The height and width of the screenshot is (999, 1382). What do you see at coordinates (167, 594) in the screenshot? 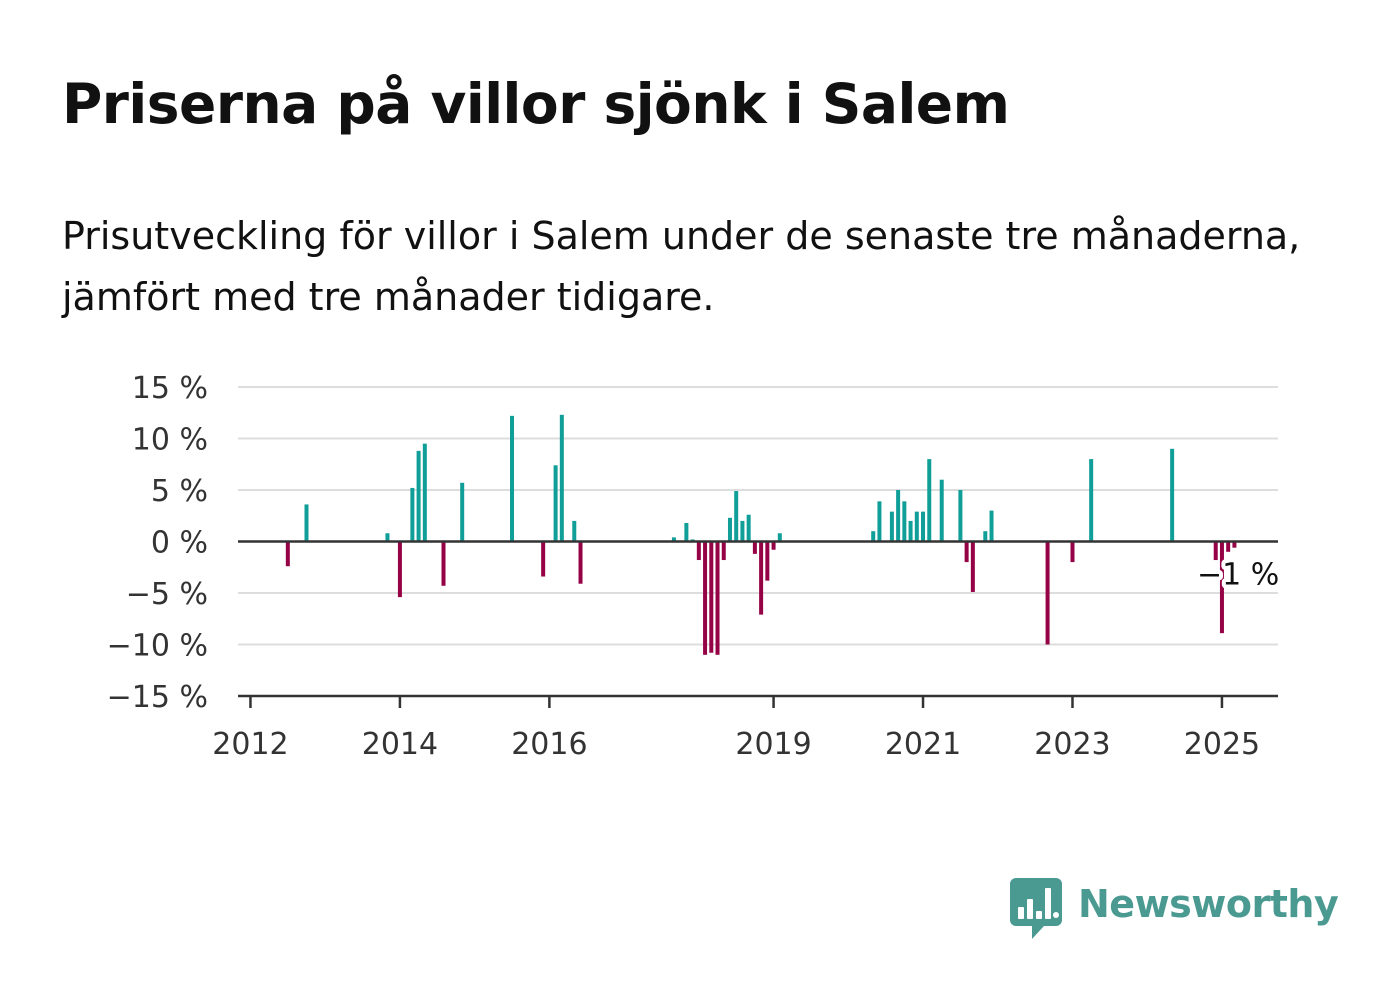
I see `y-tick-label: −5 %` at bounding box center [167, 594].